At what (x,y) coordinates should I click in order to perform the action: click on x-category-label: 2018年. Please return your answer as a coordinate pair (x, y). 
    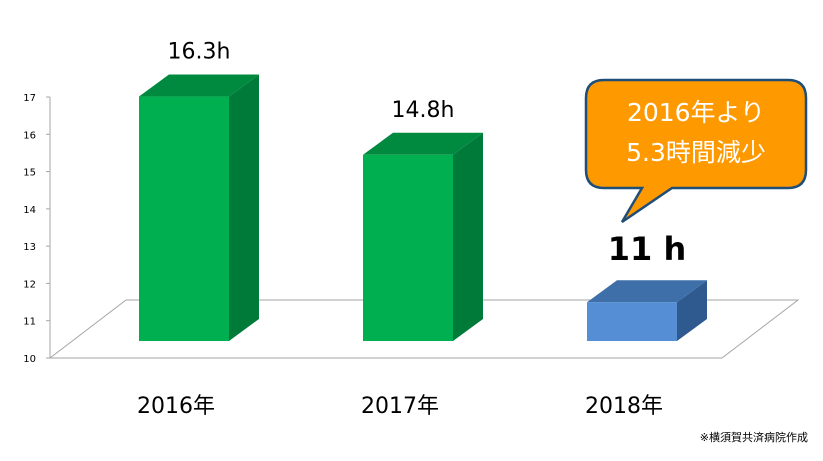
    Looking at the image, I should click on (624, 406).